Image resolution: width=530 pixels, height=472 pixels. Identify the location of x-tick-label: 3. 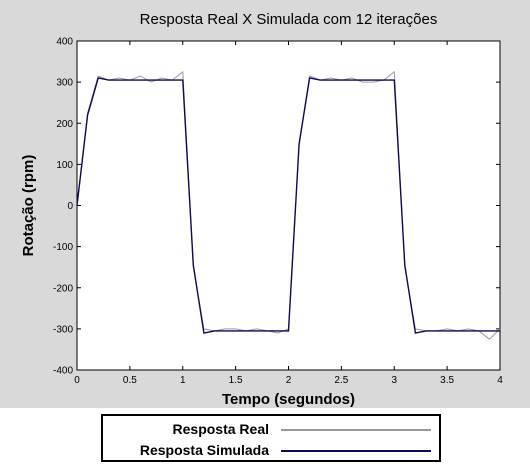
(394, 380).